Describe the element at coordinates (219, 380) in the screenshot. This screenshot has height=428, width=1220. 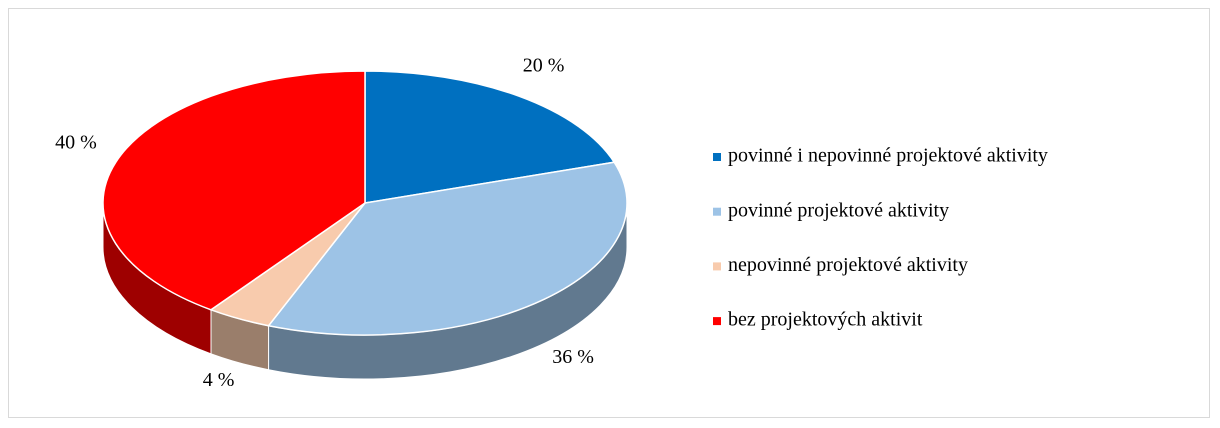
I see `data-label: 4 %` at that location.